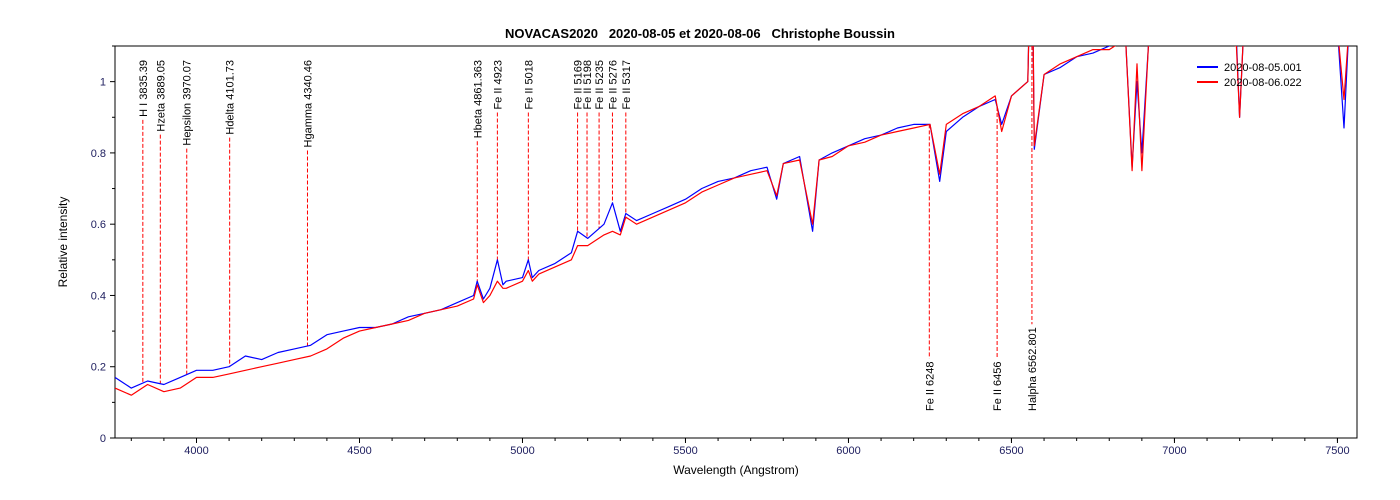 The image size is (1400, 500). I want to click on x-axis: 4000 4500 5000 5500 6000 6500 7000 7500, so click(740, 447).